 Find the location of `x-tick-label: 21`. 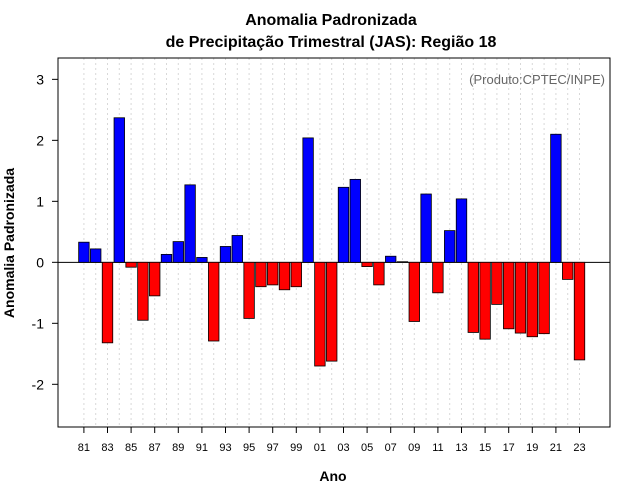

x-tick-label: 21 is located at coordinates (556, 448).